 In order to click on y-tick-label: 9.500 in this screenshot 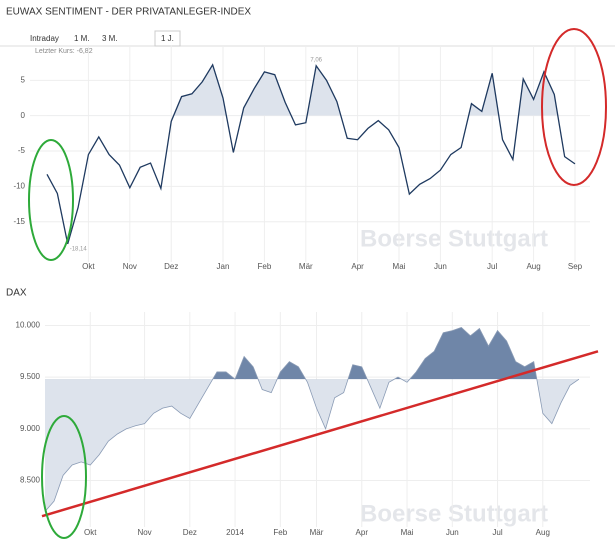, I will do `click(30, 376)`.